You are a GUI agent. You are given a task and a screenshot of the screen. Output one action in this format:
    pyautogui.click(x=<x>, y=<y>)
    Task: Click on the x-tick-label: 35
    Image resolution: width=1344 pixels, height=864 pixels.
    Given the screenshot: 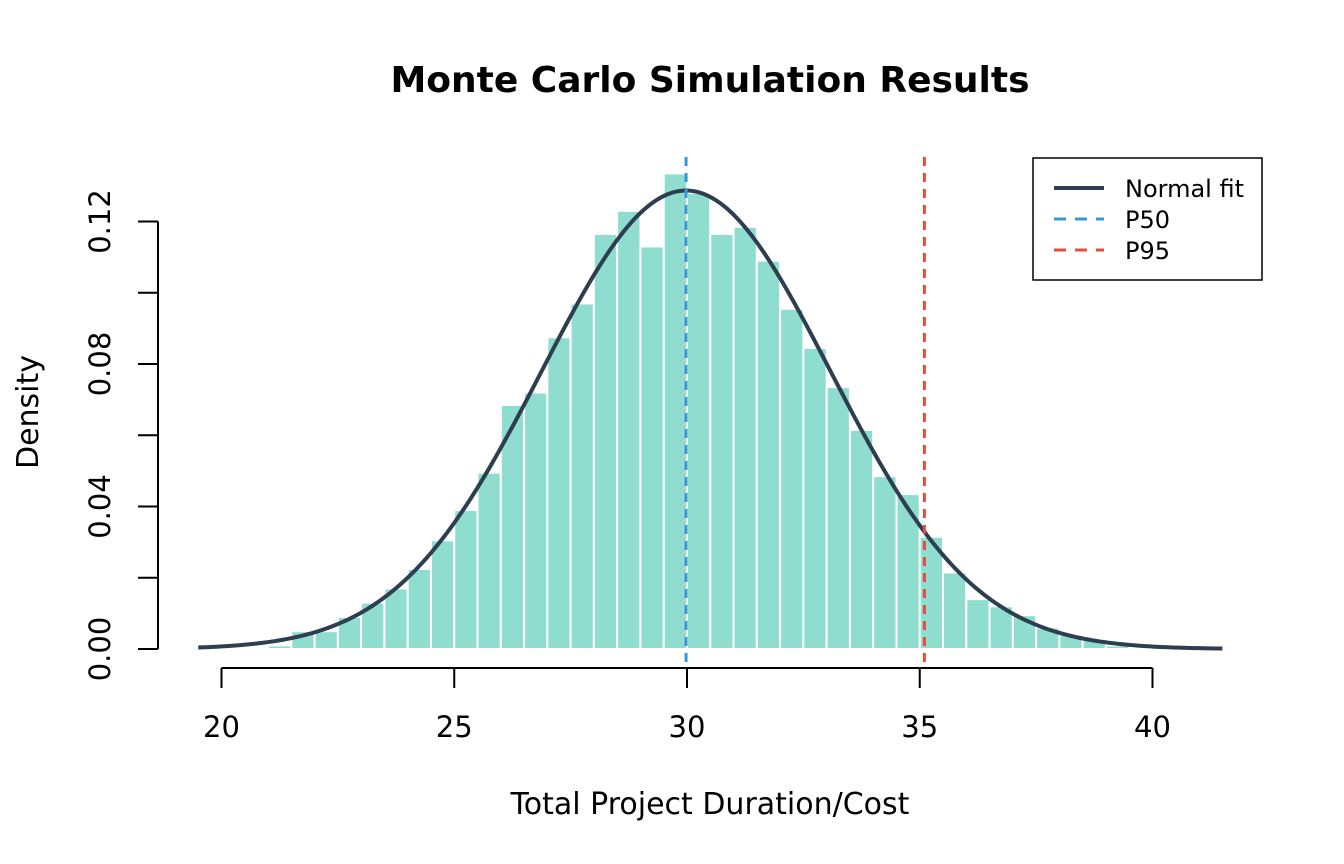 What is the action you would take?
    pyautogui.click(x=919, y=727)
    